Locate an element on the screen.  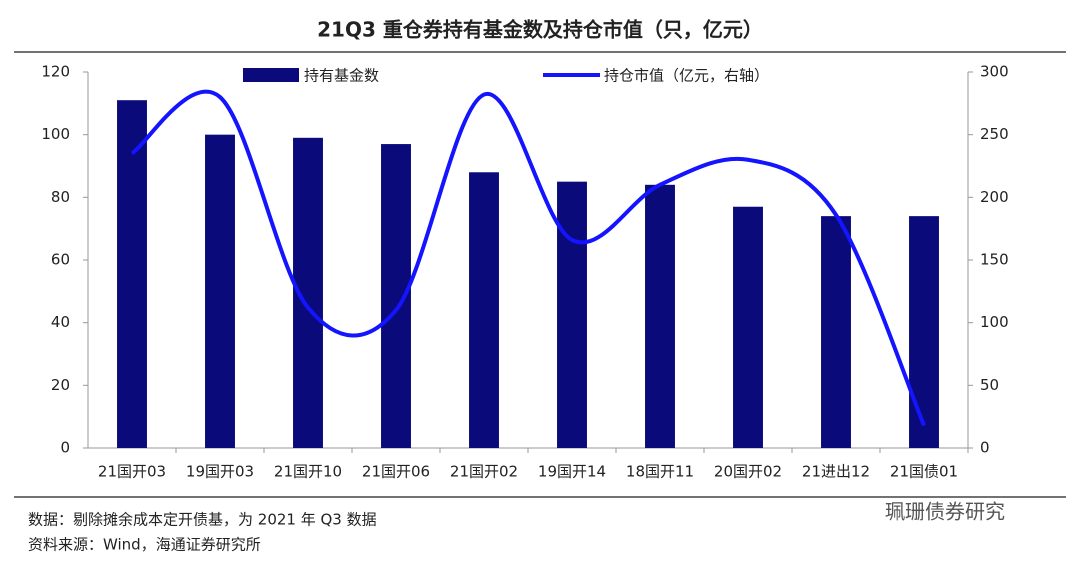
y-tick-label: 40 is located at coordinates (60, 322).